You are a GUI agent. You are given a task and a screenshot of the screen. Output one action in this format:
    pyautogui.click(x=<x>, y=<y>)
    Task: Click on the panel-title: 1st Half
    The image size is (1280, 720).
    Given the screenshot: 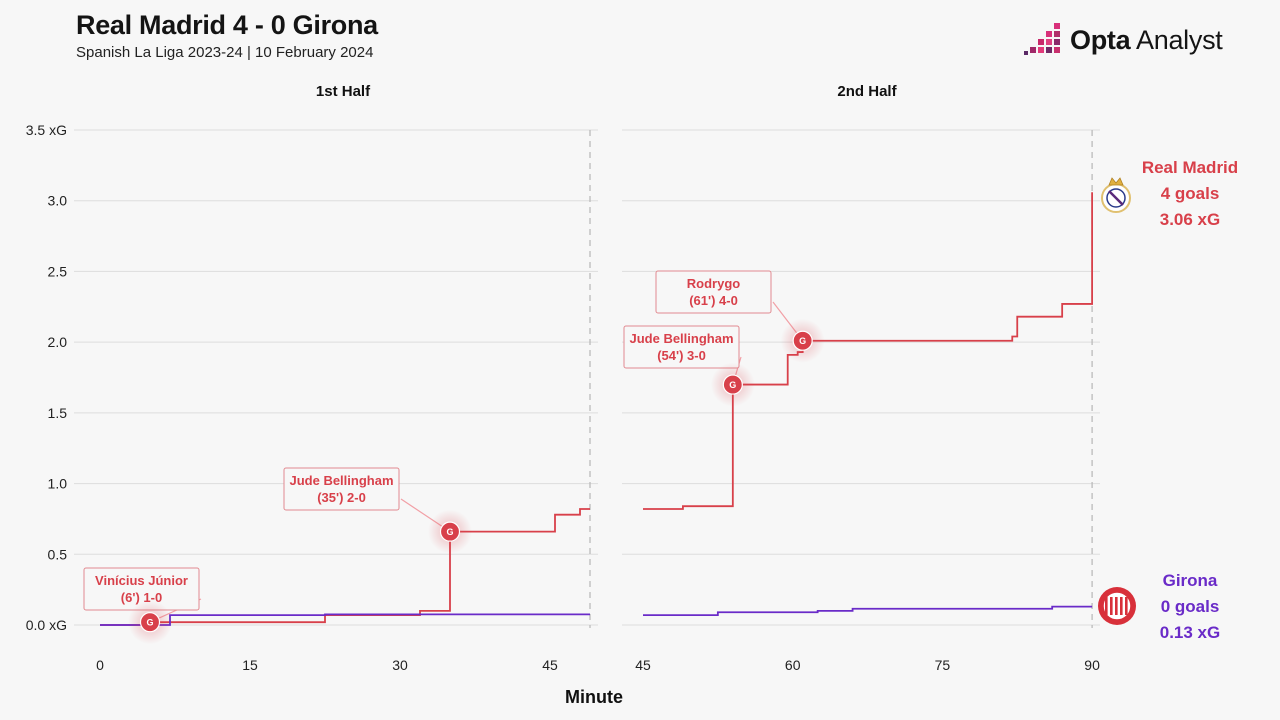 What is the action you would take?
    pyautogui.click(x=343, y=91)
    